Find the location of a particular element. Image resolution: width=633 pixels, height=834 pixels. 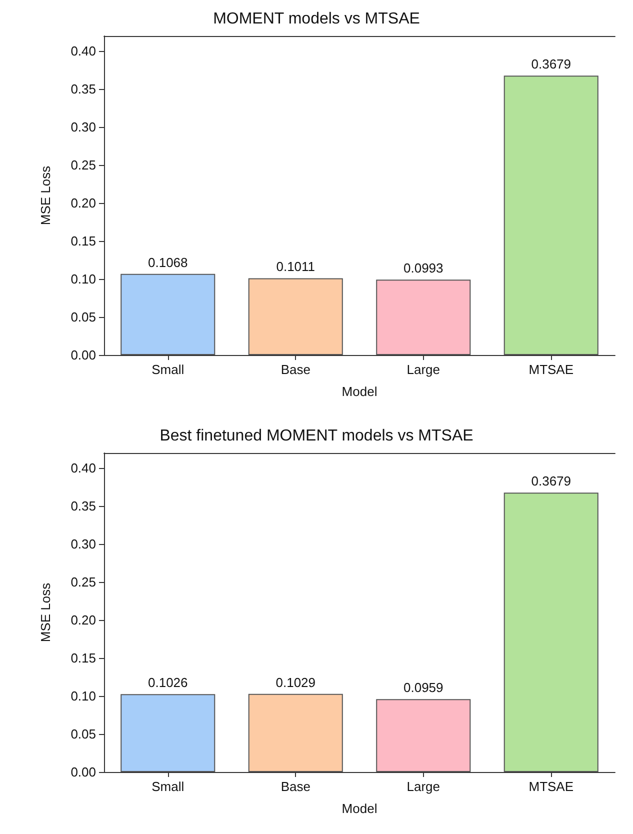

data-label: 0.0993 is located at coordinates (423, 268).